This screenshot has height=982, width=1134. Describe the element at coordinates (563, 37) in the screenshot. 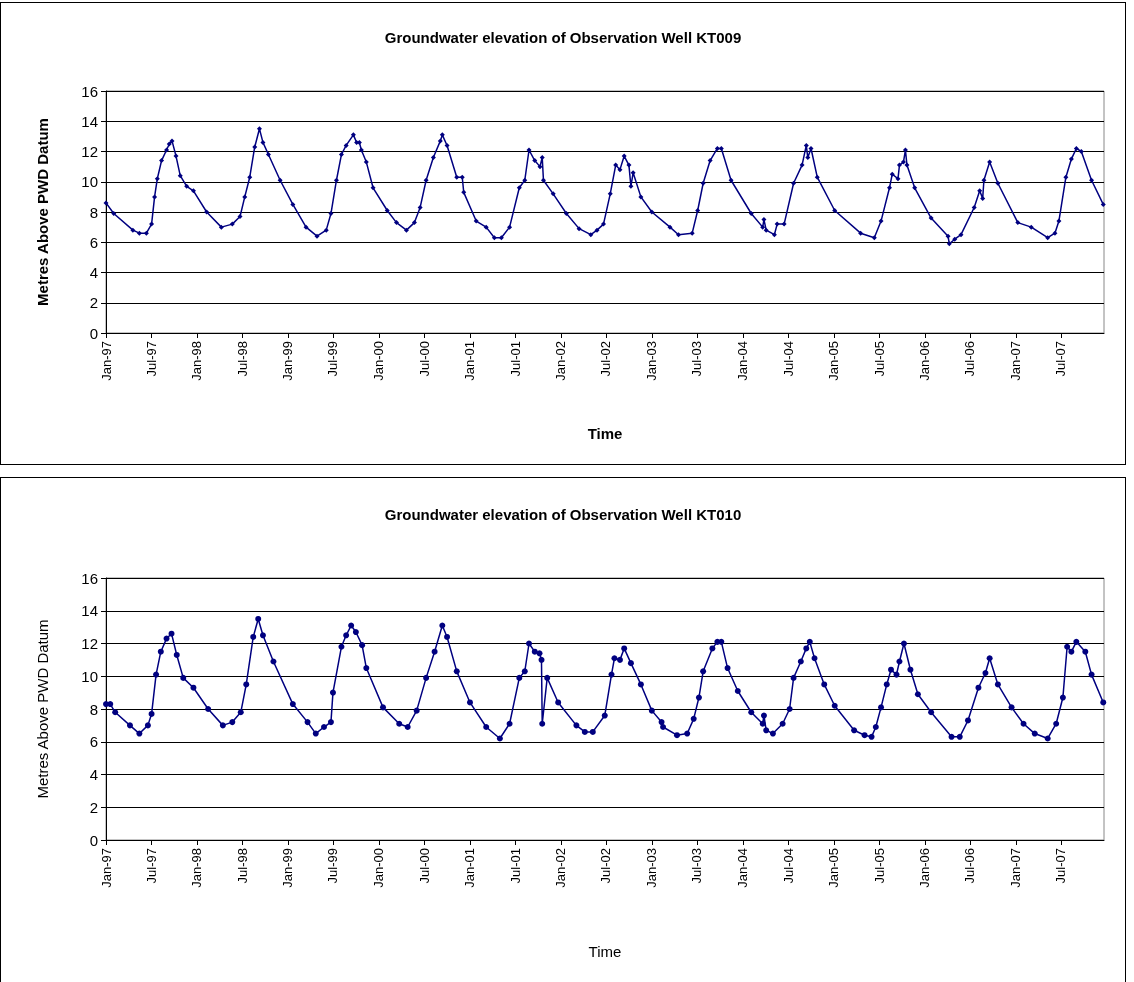

I see `chart-title: Groundwater elevation of Observation Well KT009` at that location.